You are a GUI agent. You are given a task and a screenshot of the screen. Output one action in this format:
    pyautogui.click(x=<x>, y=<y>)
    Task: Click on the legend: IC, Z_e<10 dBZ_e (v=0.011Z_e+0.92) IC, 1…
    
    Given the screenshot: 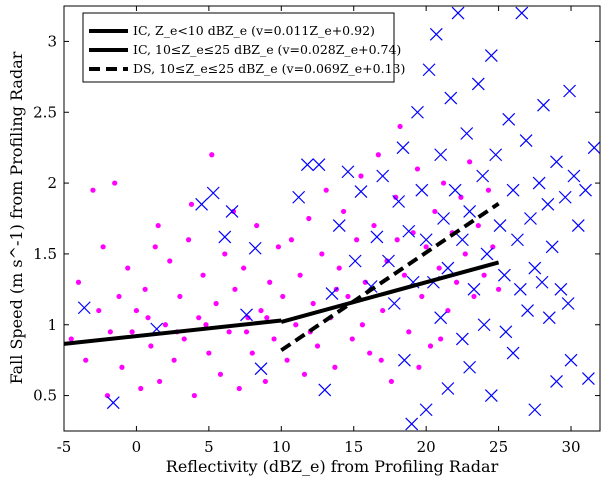 What is the action you would take?
    pyautogui.click(x=243, y=47)
    